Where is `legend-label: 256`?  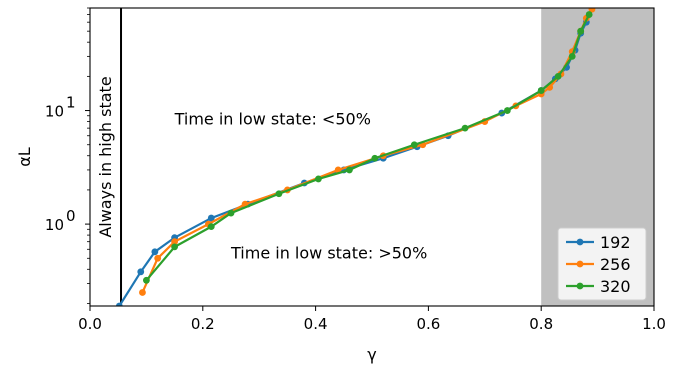 legend-label: 256 is located at coordinates (615, 264).